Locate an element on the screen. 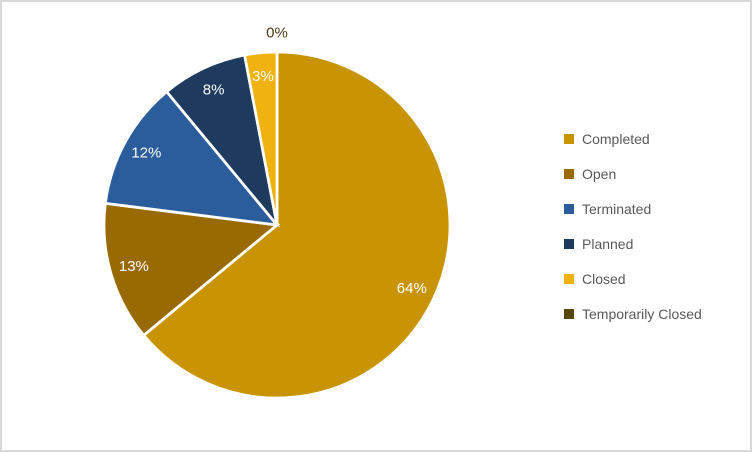 The width and height of the screenshot is (752, 452). legend-label: Open is located at coordinates (599, 174).